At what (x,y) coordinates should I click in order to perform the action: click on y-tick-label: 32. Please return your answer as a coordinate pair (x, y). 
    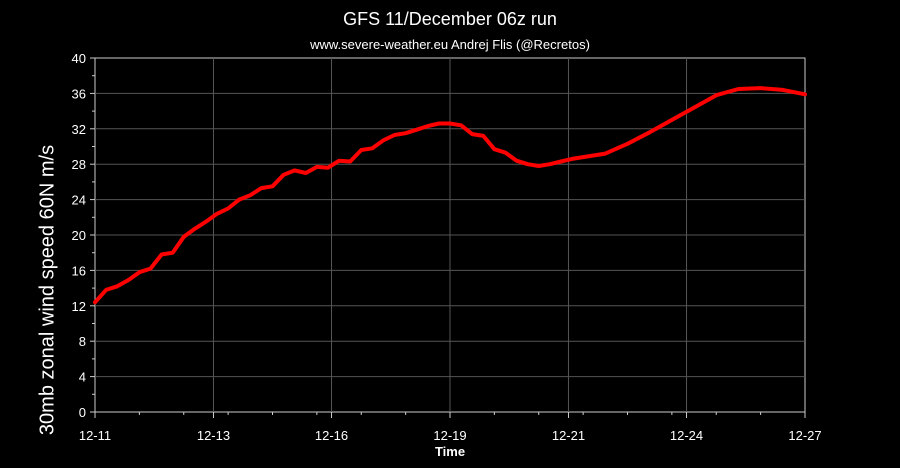
    Looking at the image, I should click on (79, 129).